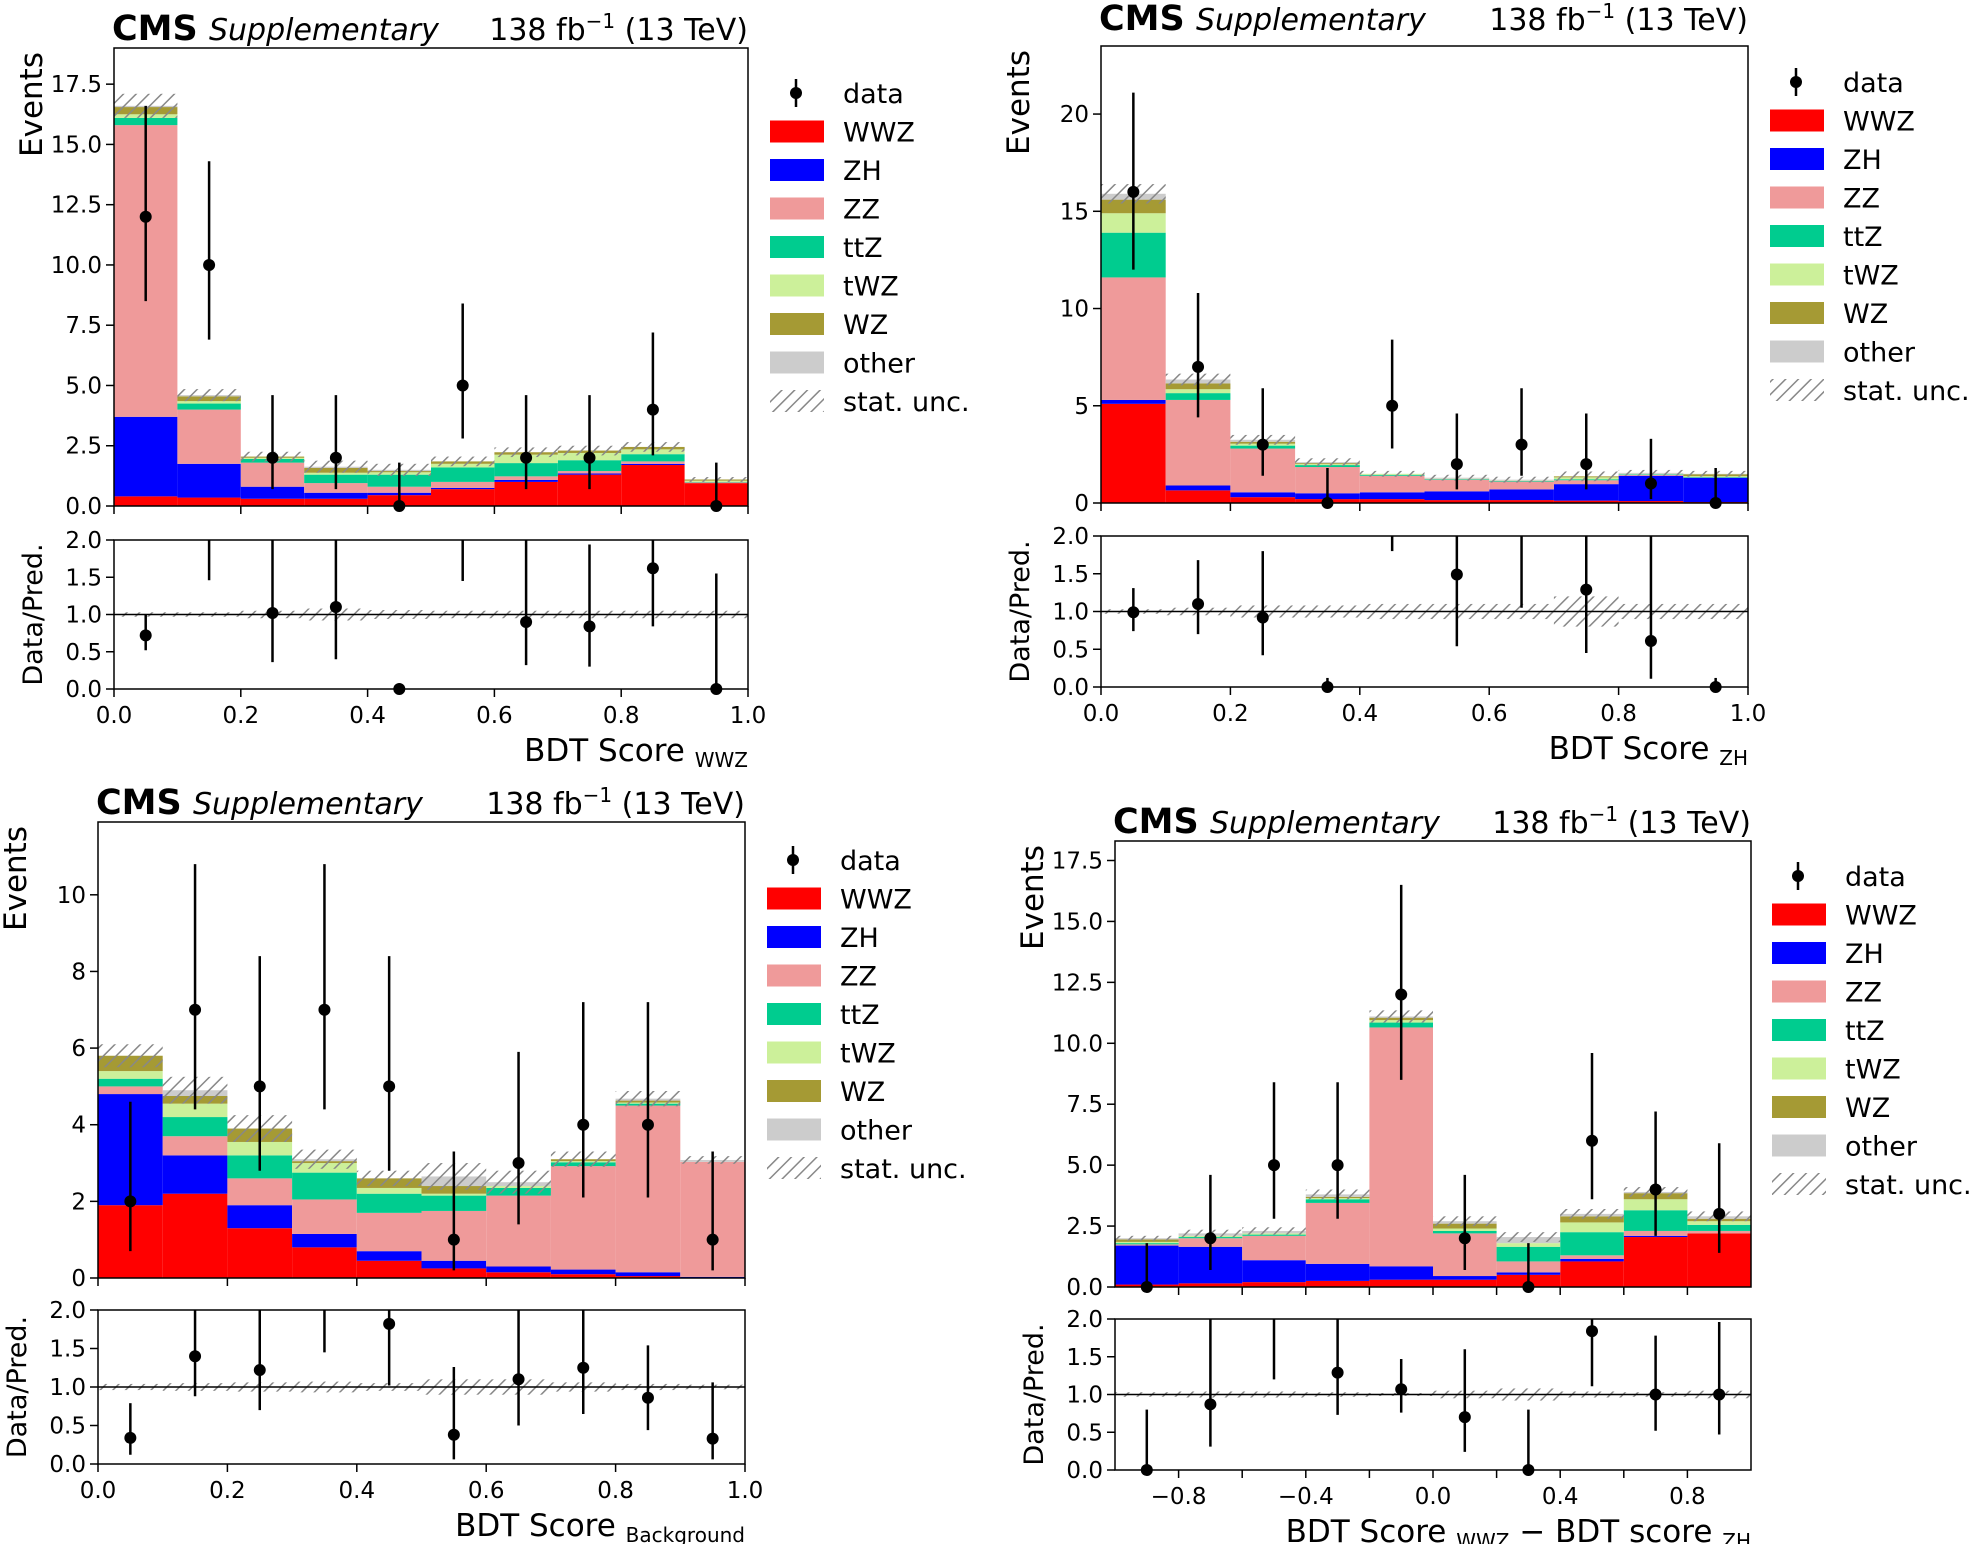 This screenshot has height=1544, width=1982. What do you see at coordinates (1618, 19) in the screenshot?
I see `luminosity-label: 138 fb−1 (13 TeV)` at bounding box center [1618, 19].